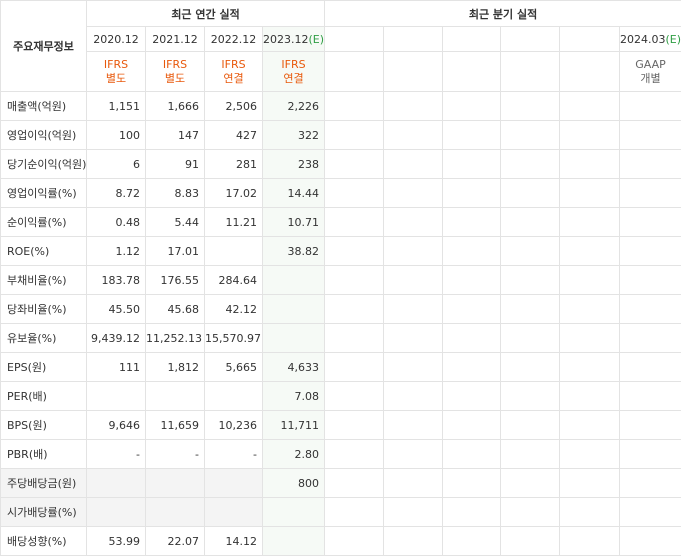  I want to click on table-row: 당기순이익(억원) 6 91 281 238, so click(340, 164).